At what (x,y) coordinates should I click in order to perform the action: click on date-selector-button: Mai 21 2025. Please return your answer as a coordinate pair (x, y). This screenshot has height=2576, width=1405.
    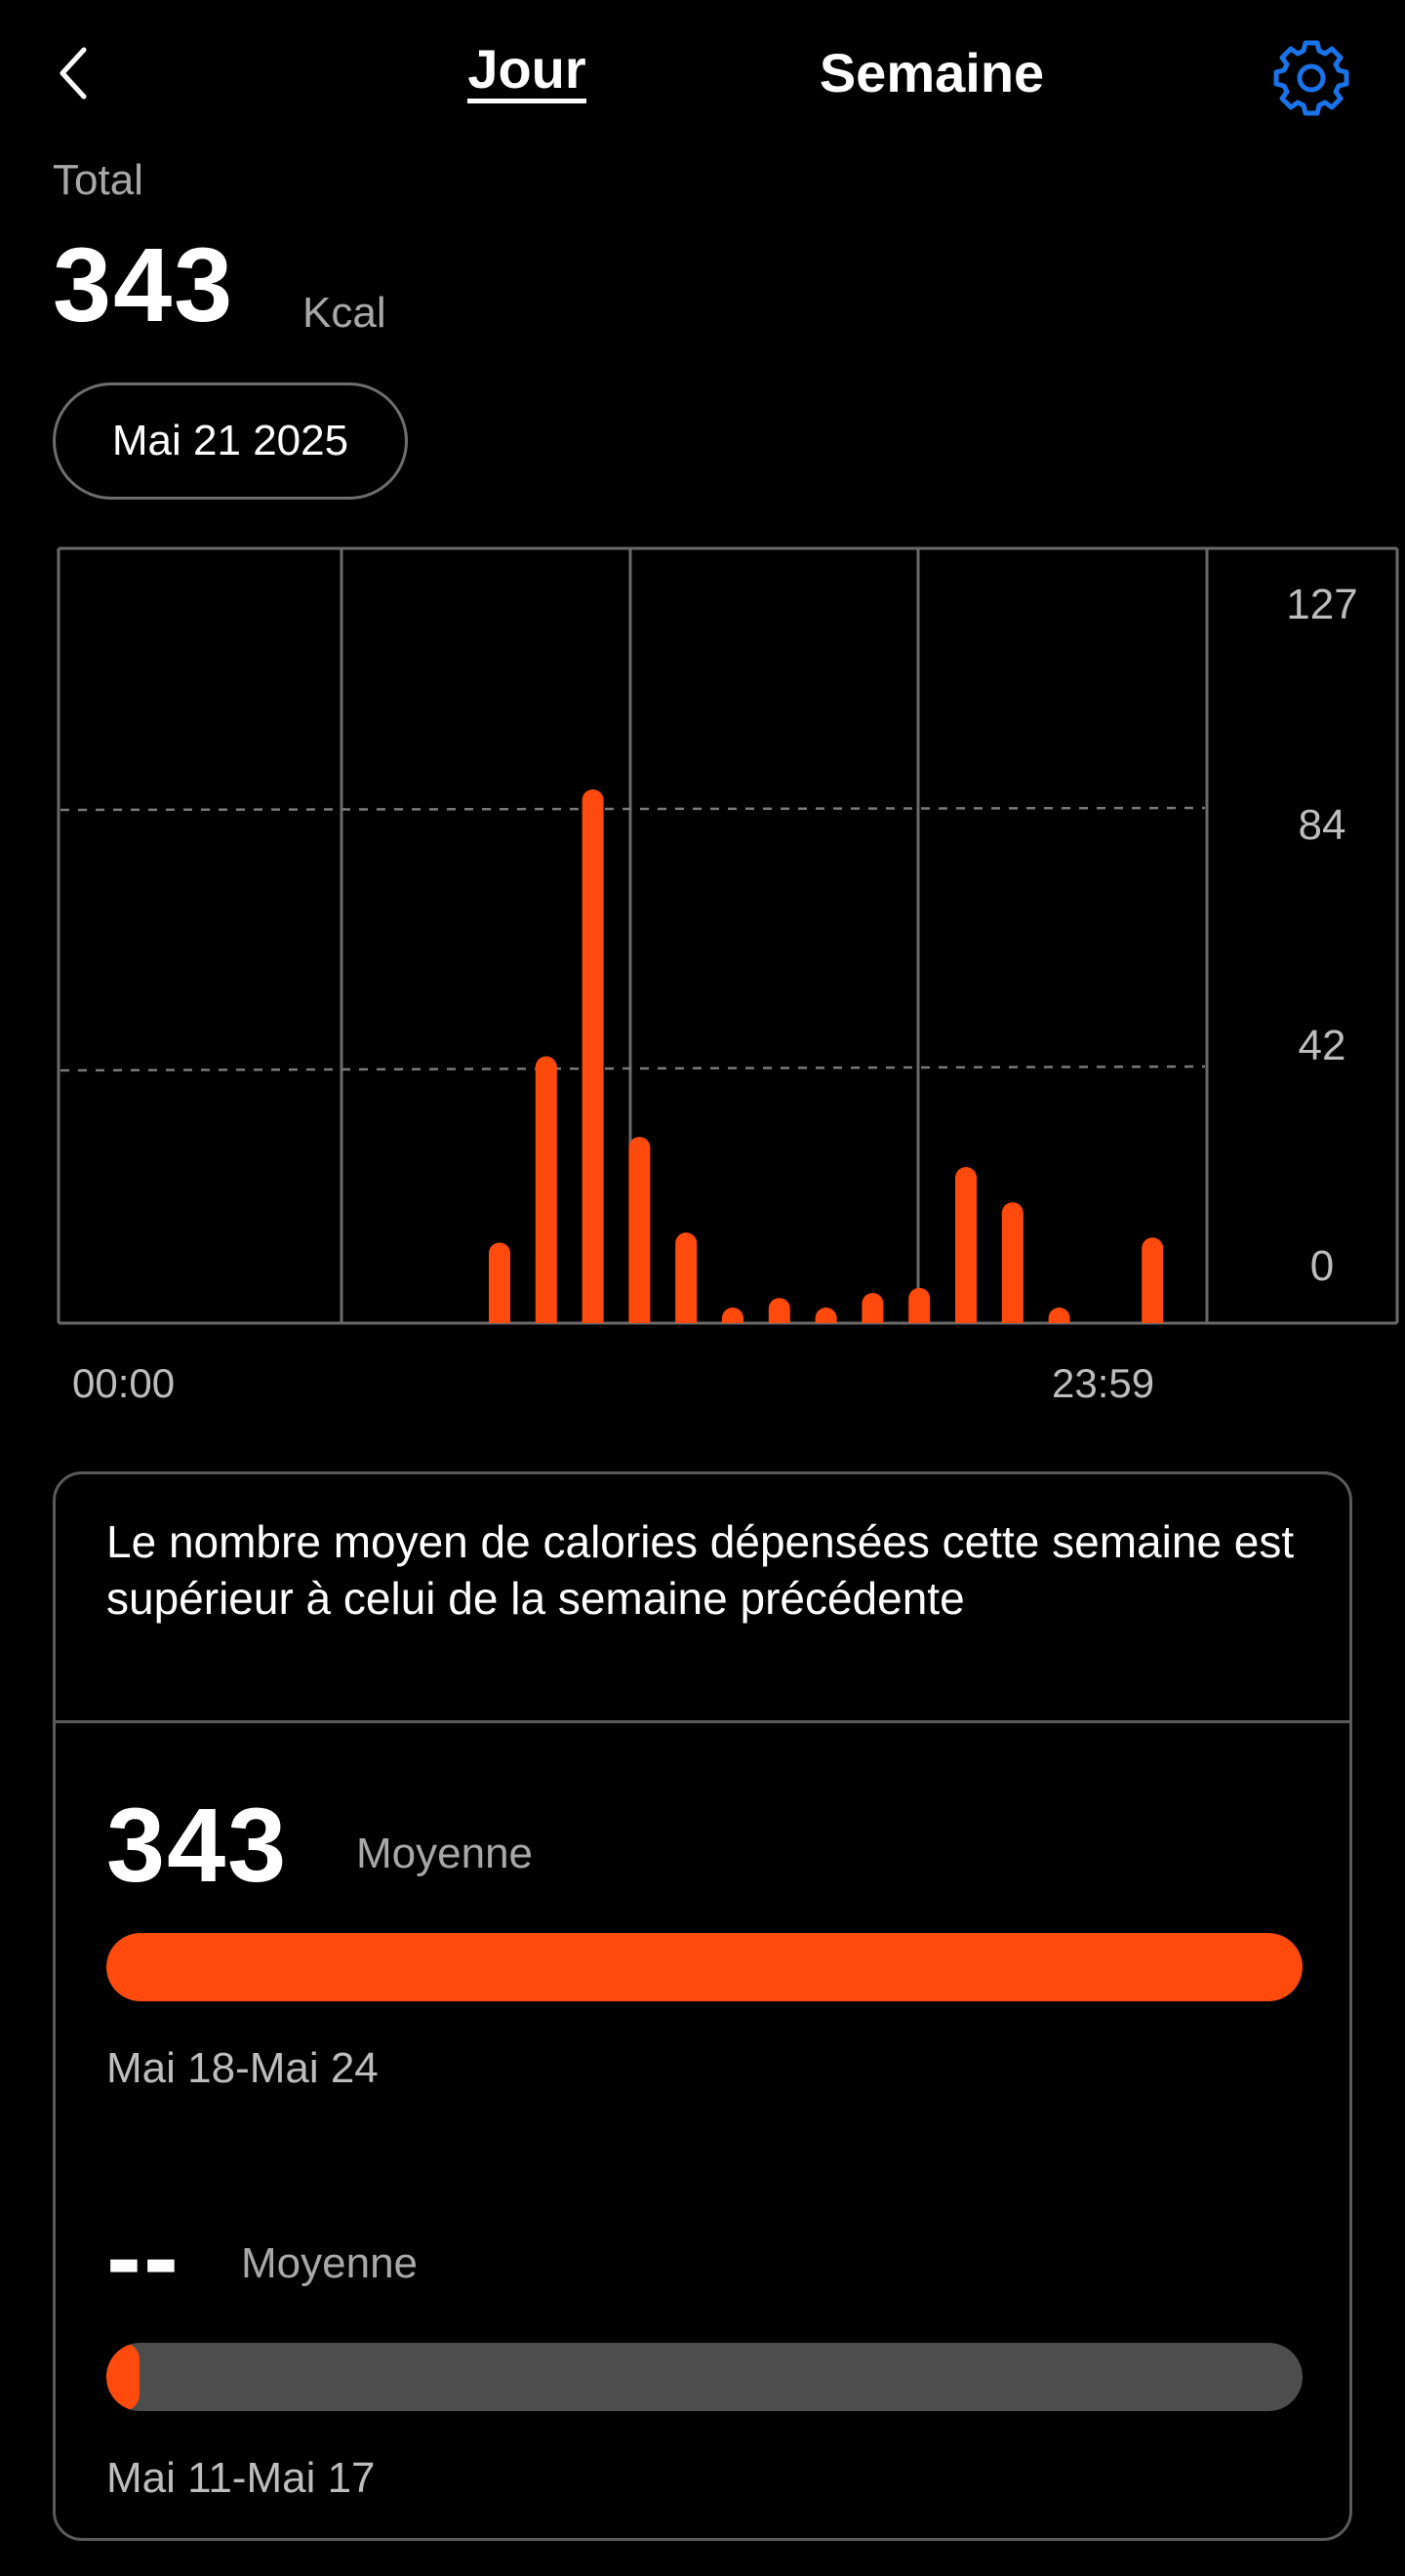
    Looking at the image, I should click on (230, 441).